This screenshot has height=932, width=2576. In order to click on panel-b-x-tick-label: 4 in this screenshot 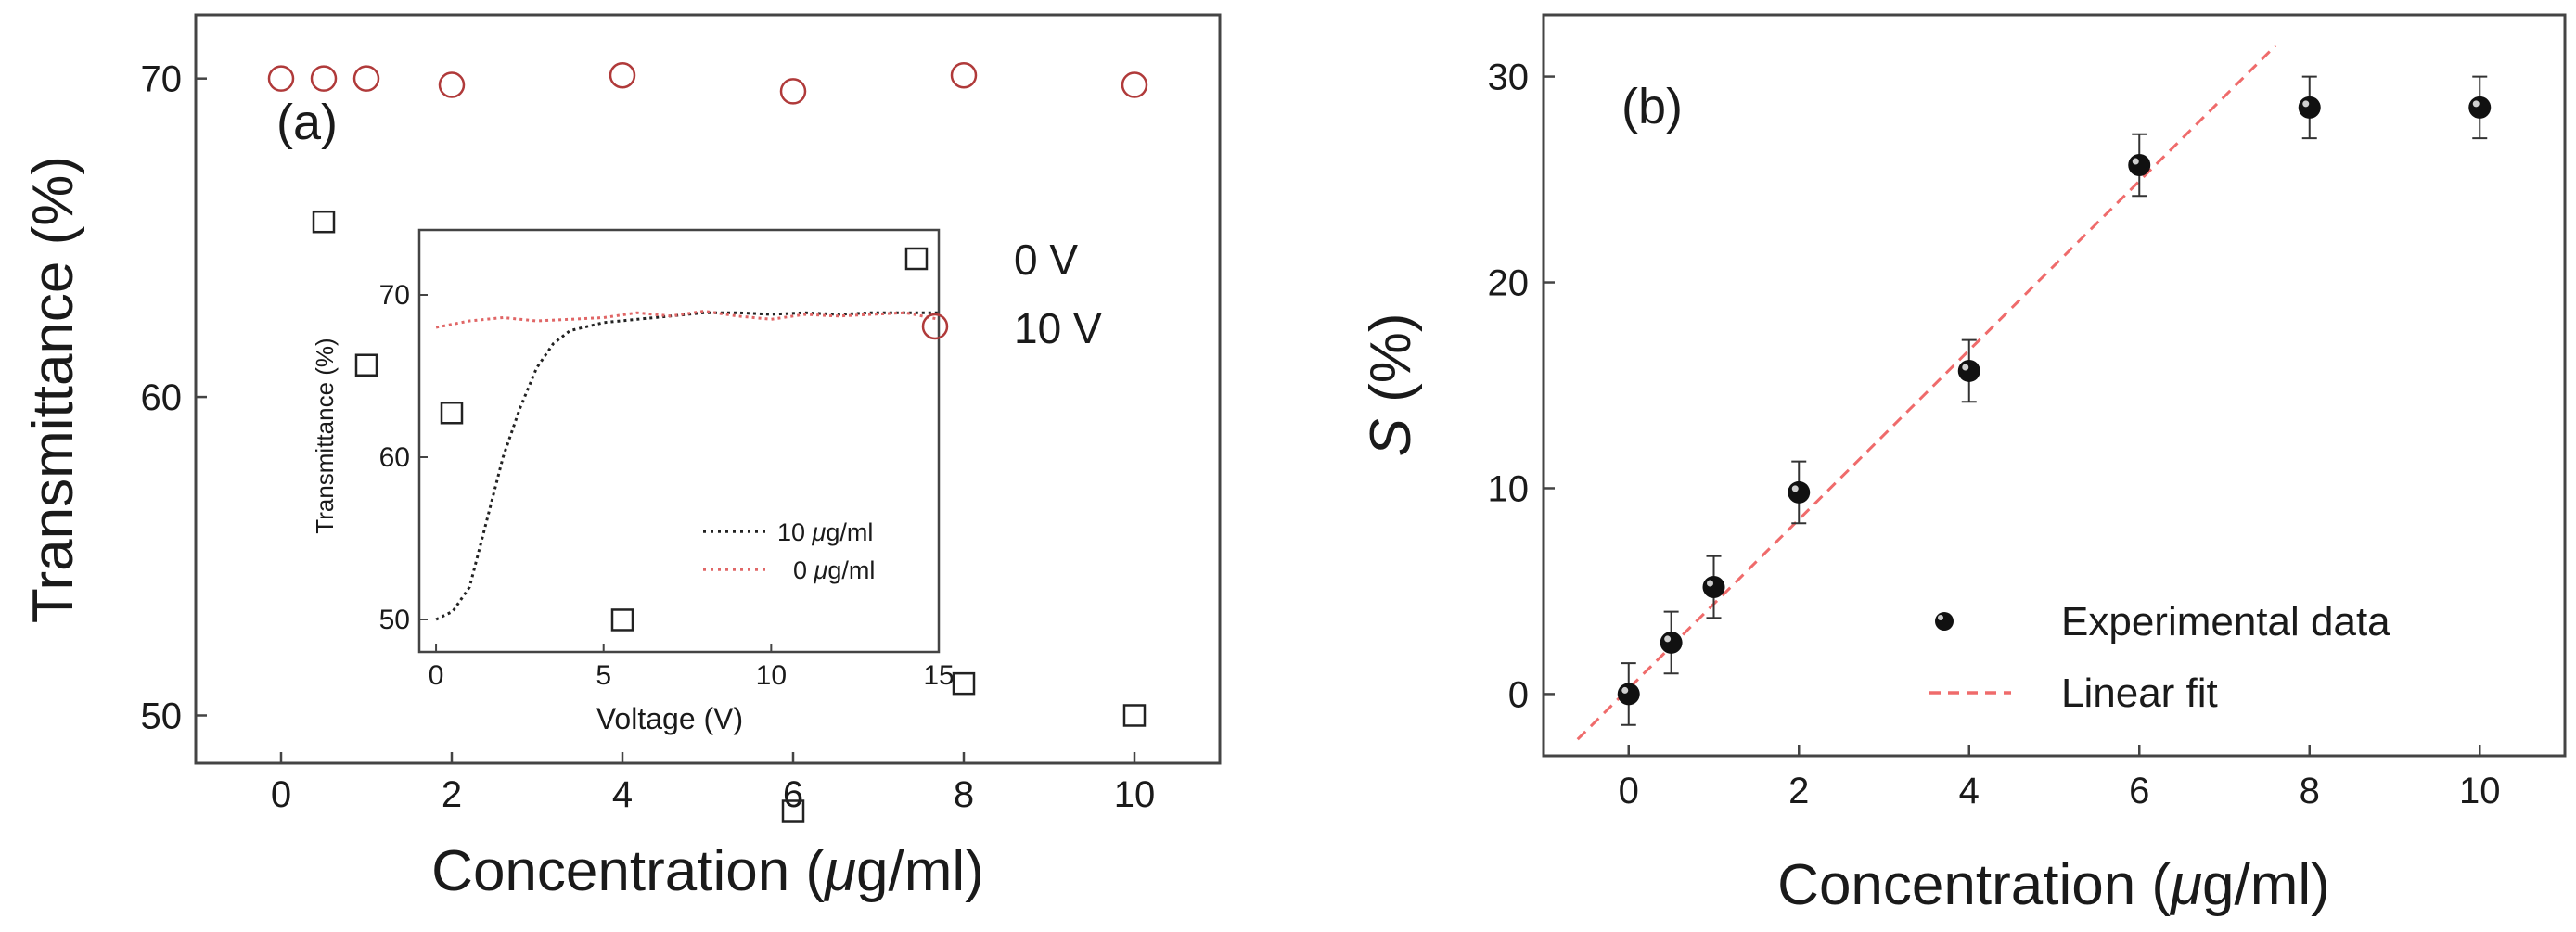, I will do `click(1969, 791)`.